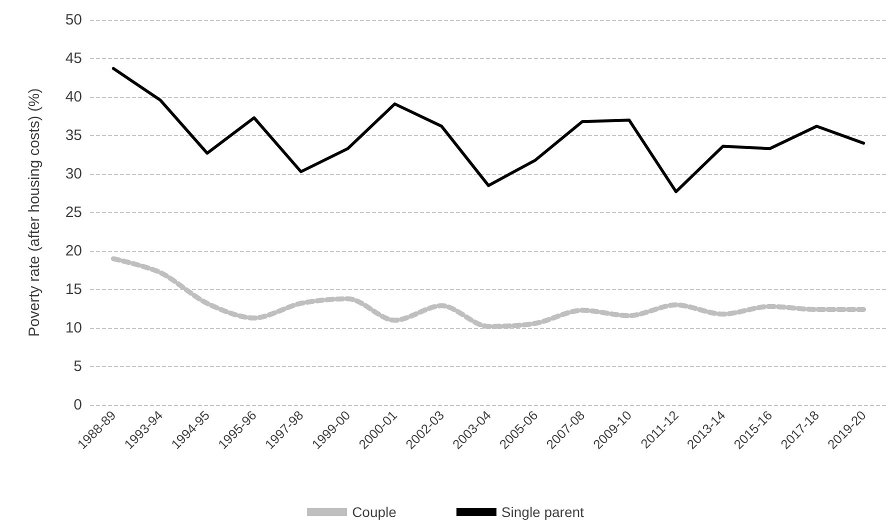  Describe the element at coordinates (73, 20) in the screenshot. I see `y-tick-label: 50` at that location.